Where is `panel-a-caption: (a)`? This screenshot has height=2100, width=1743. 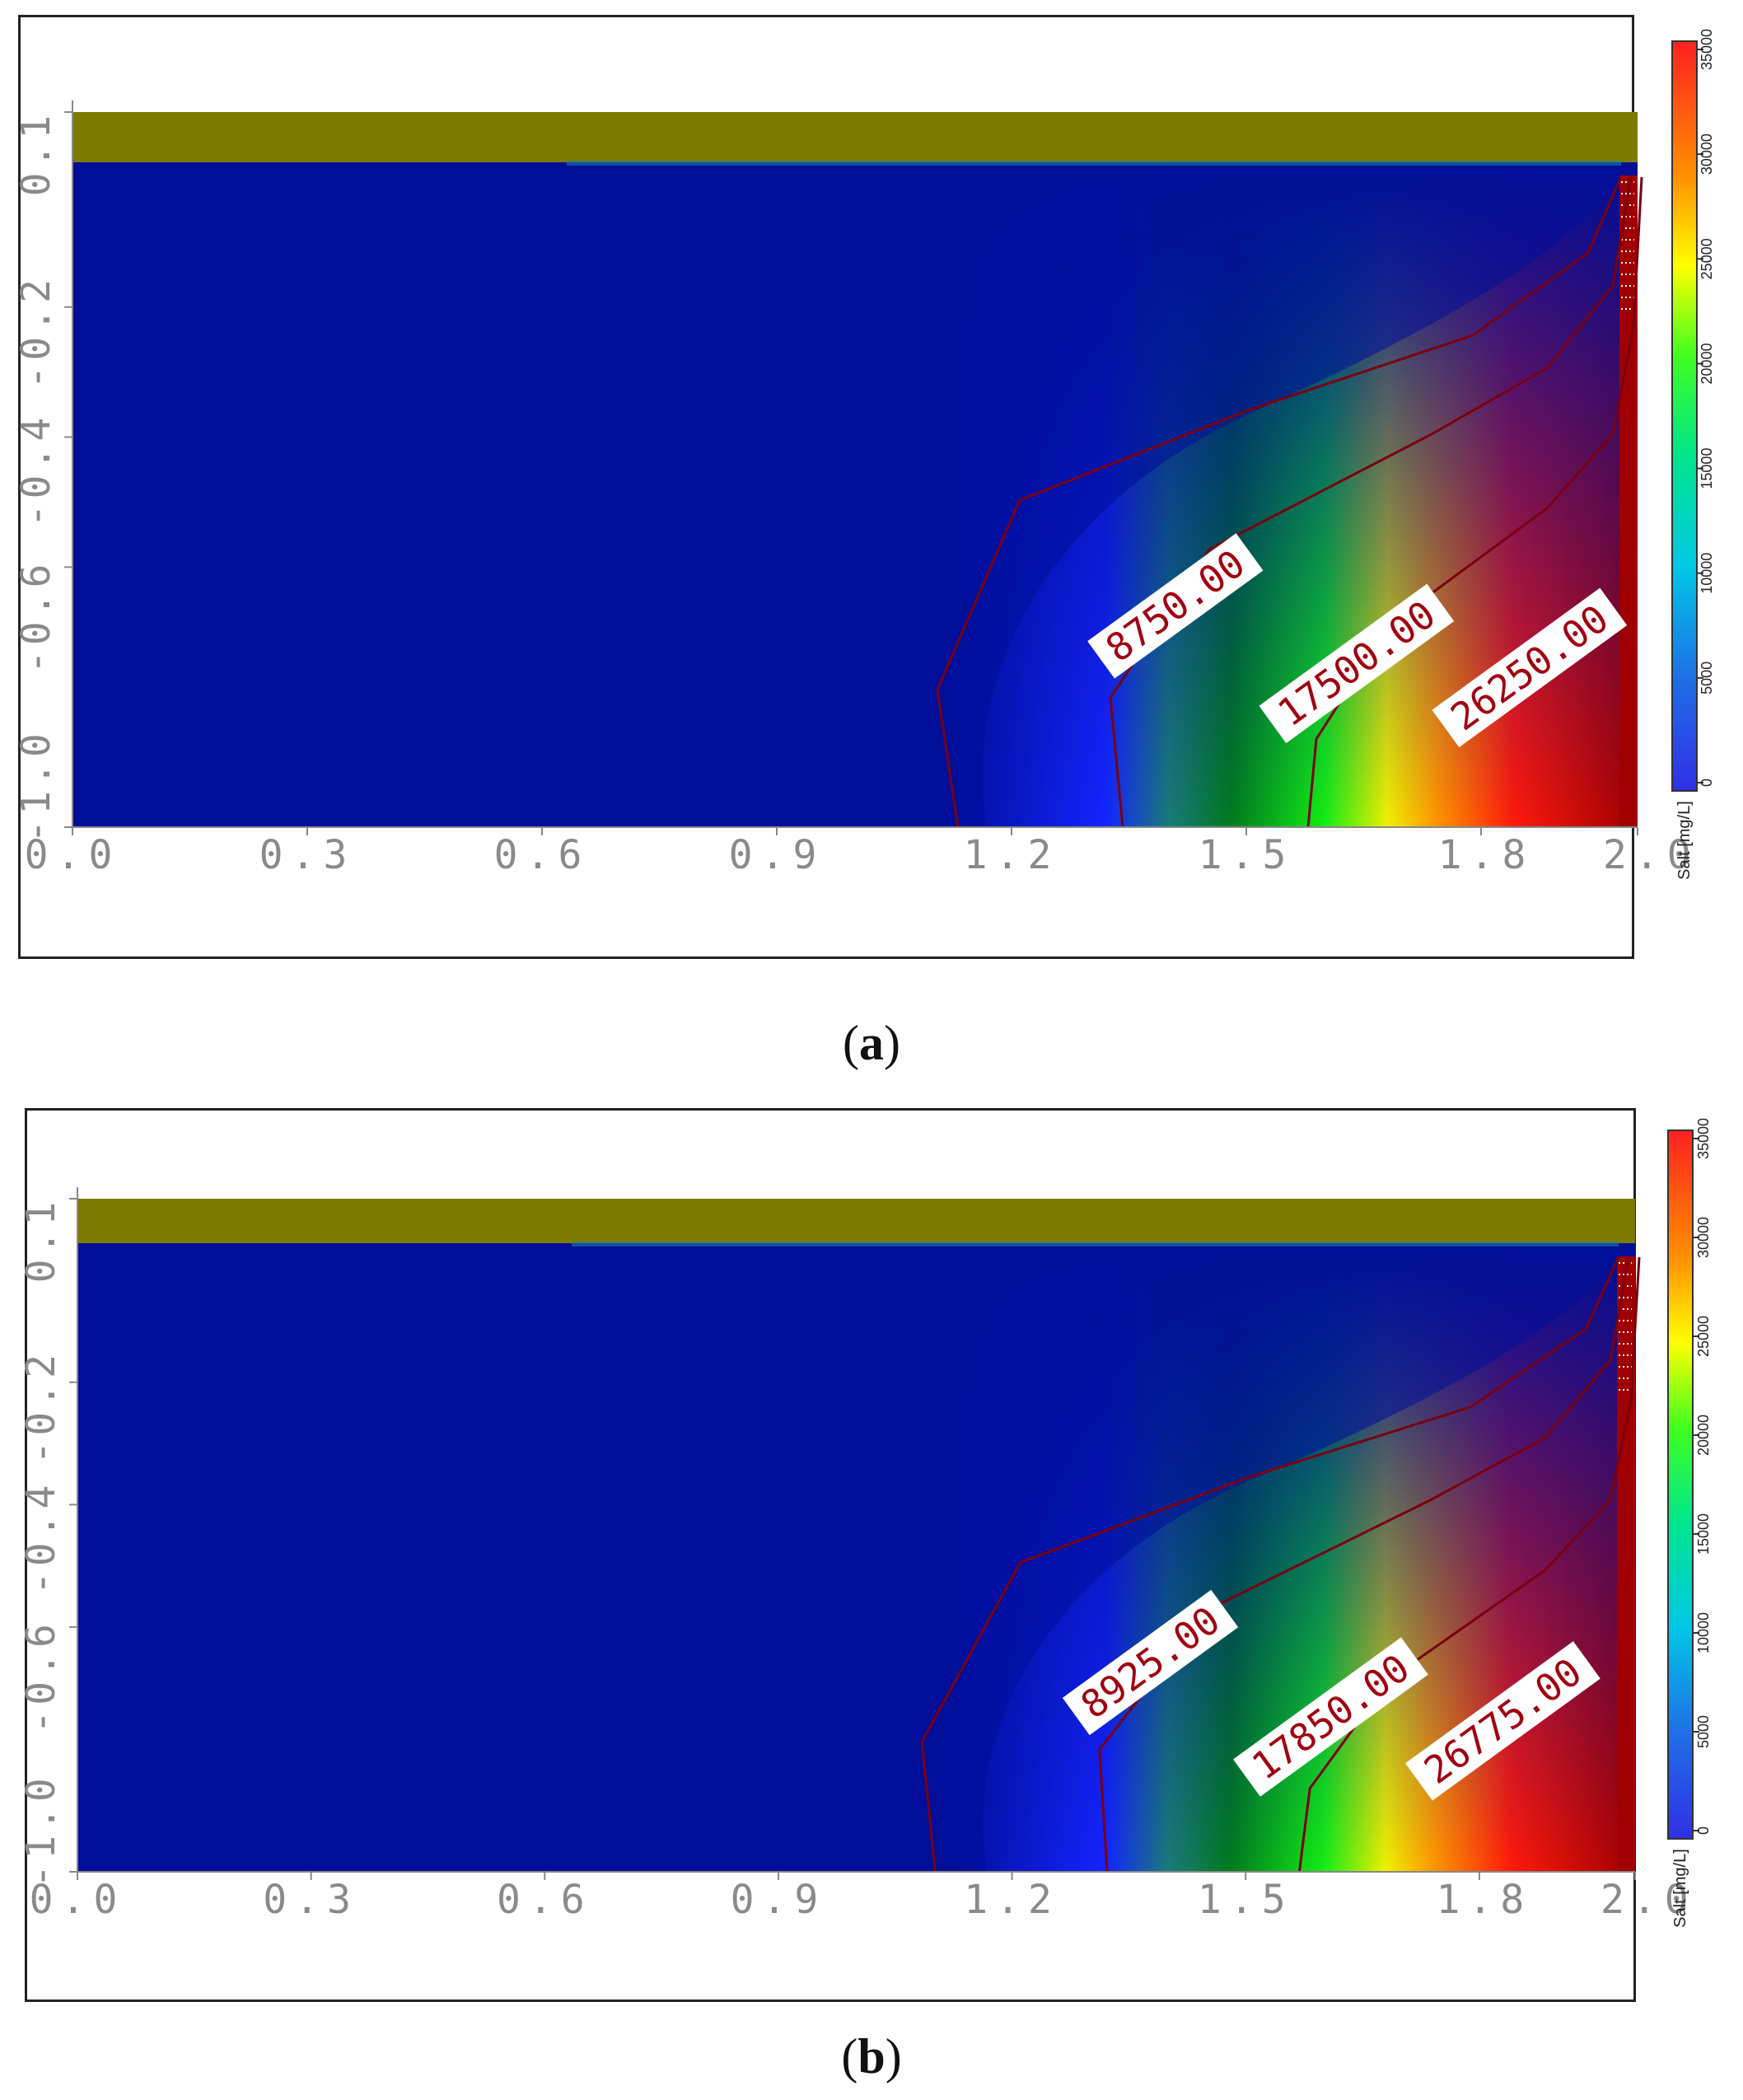
panel-a-caption: (a) is located at coordinates (871, 1044).